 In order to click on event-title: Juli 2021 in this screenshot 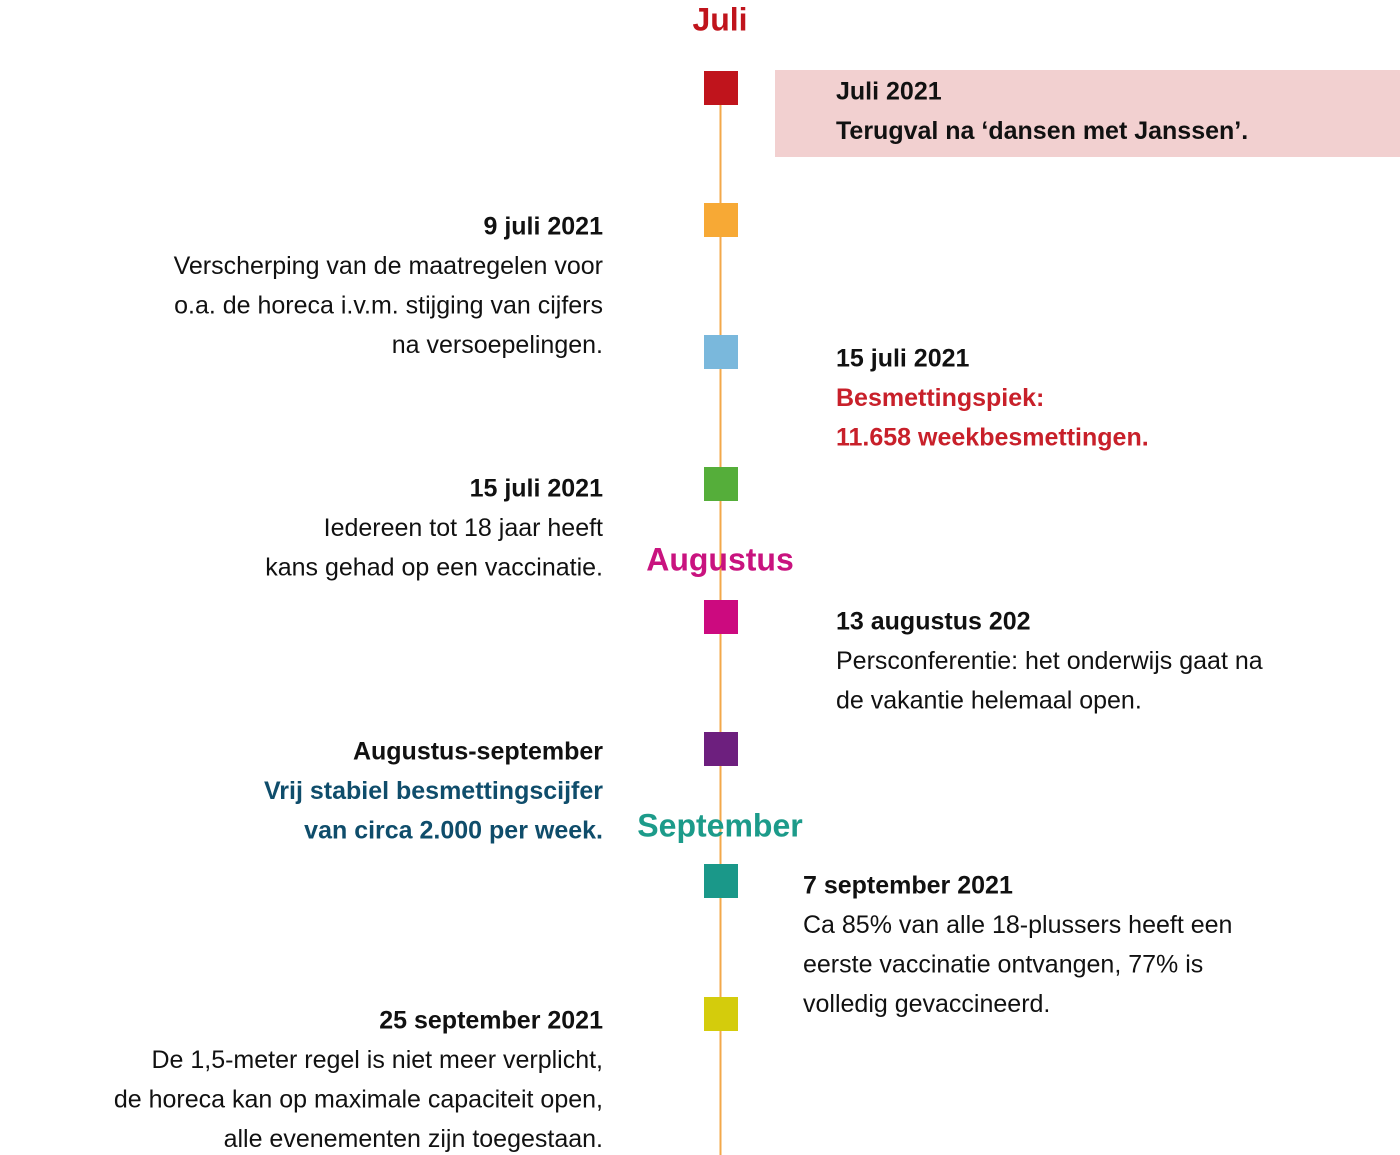, I will do `click(889, 92)`.